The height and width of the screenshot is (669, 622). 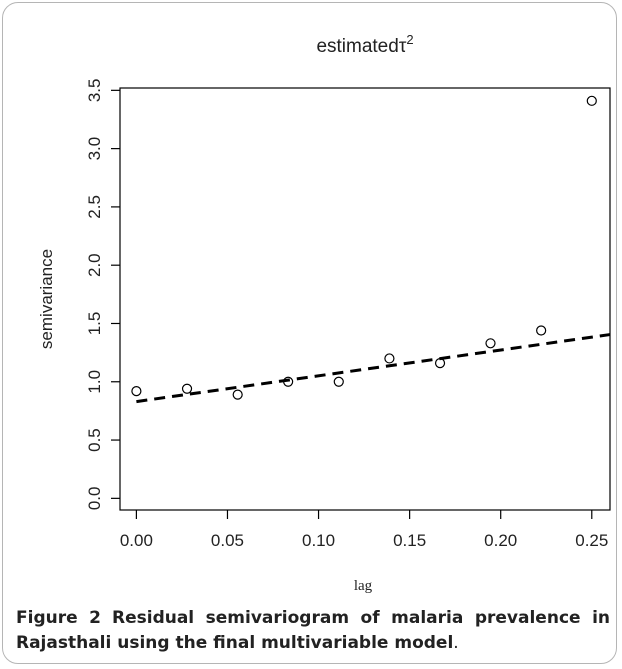 I want to click on x-axis-label: lag, so click(x=363, y=586).